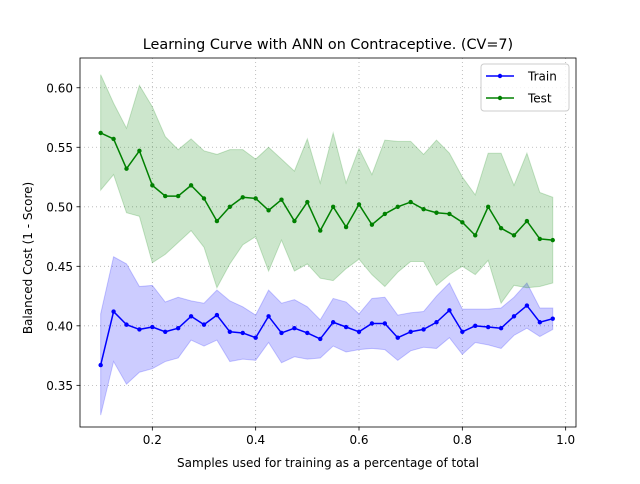  Describe the element at coordinates (59, 148) in the screenshot. I see `y-tick-label: 0.55` at that location.